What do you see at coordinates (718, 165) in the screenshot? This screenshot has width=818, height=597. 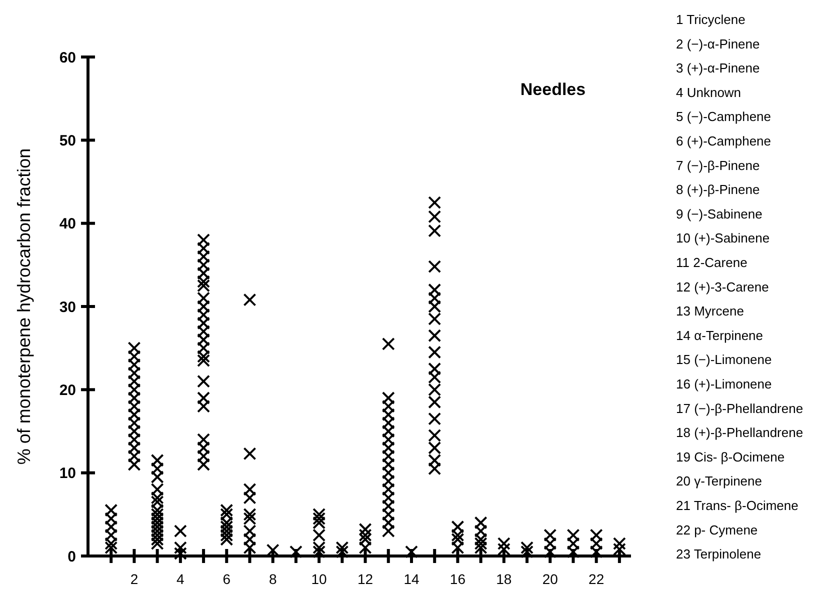 I see `text: 7 (−)-β-Pinene` at bounding box center [718, 165].